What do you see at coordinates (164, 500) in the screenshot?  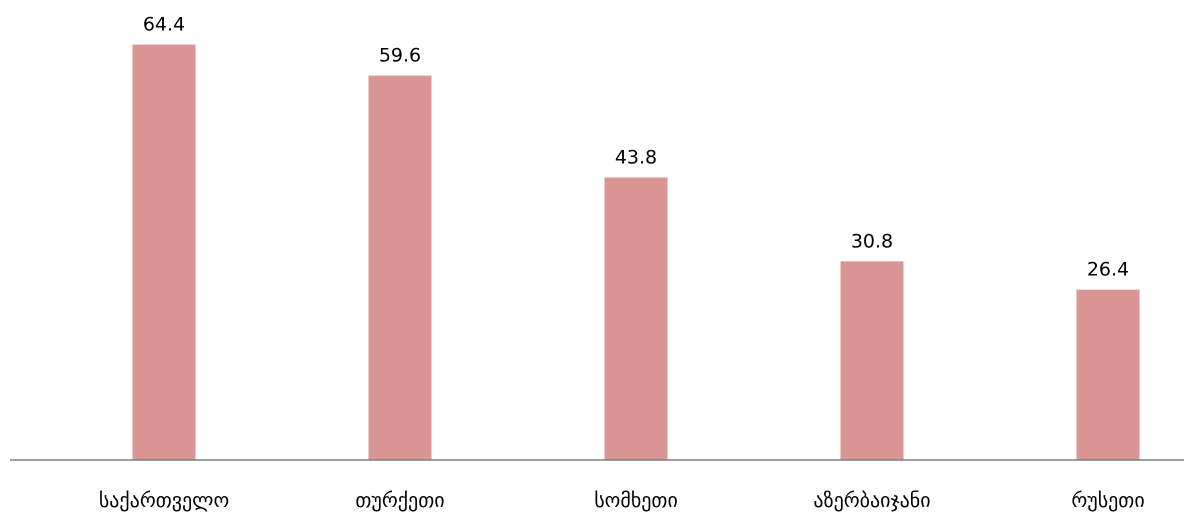 I see `category-label-0: საქართველო` at bounding box center [164, 500].